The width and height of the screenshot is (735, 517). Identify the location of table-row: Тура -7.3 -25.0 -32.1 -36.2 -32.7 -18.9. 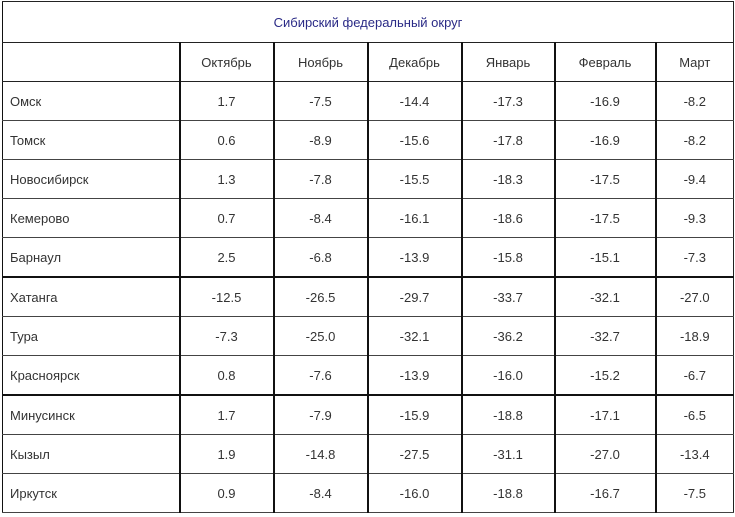
(368, 336).